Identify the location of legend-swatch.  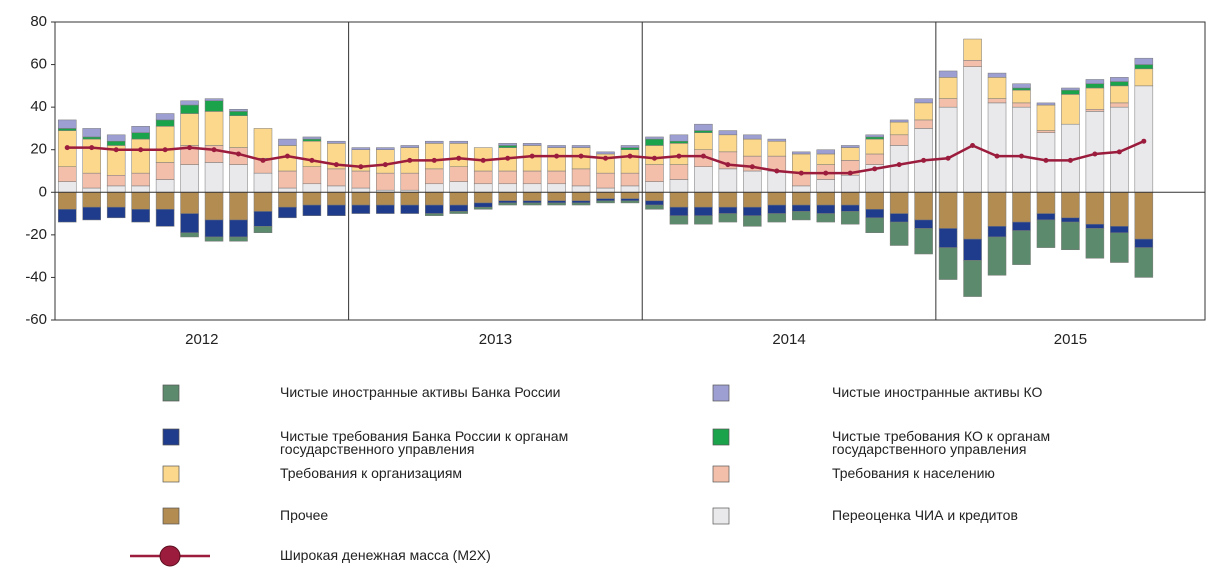
(721, 474).